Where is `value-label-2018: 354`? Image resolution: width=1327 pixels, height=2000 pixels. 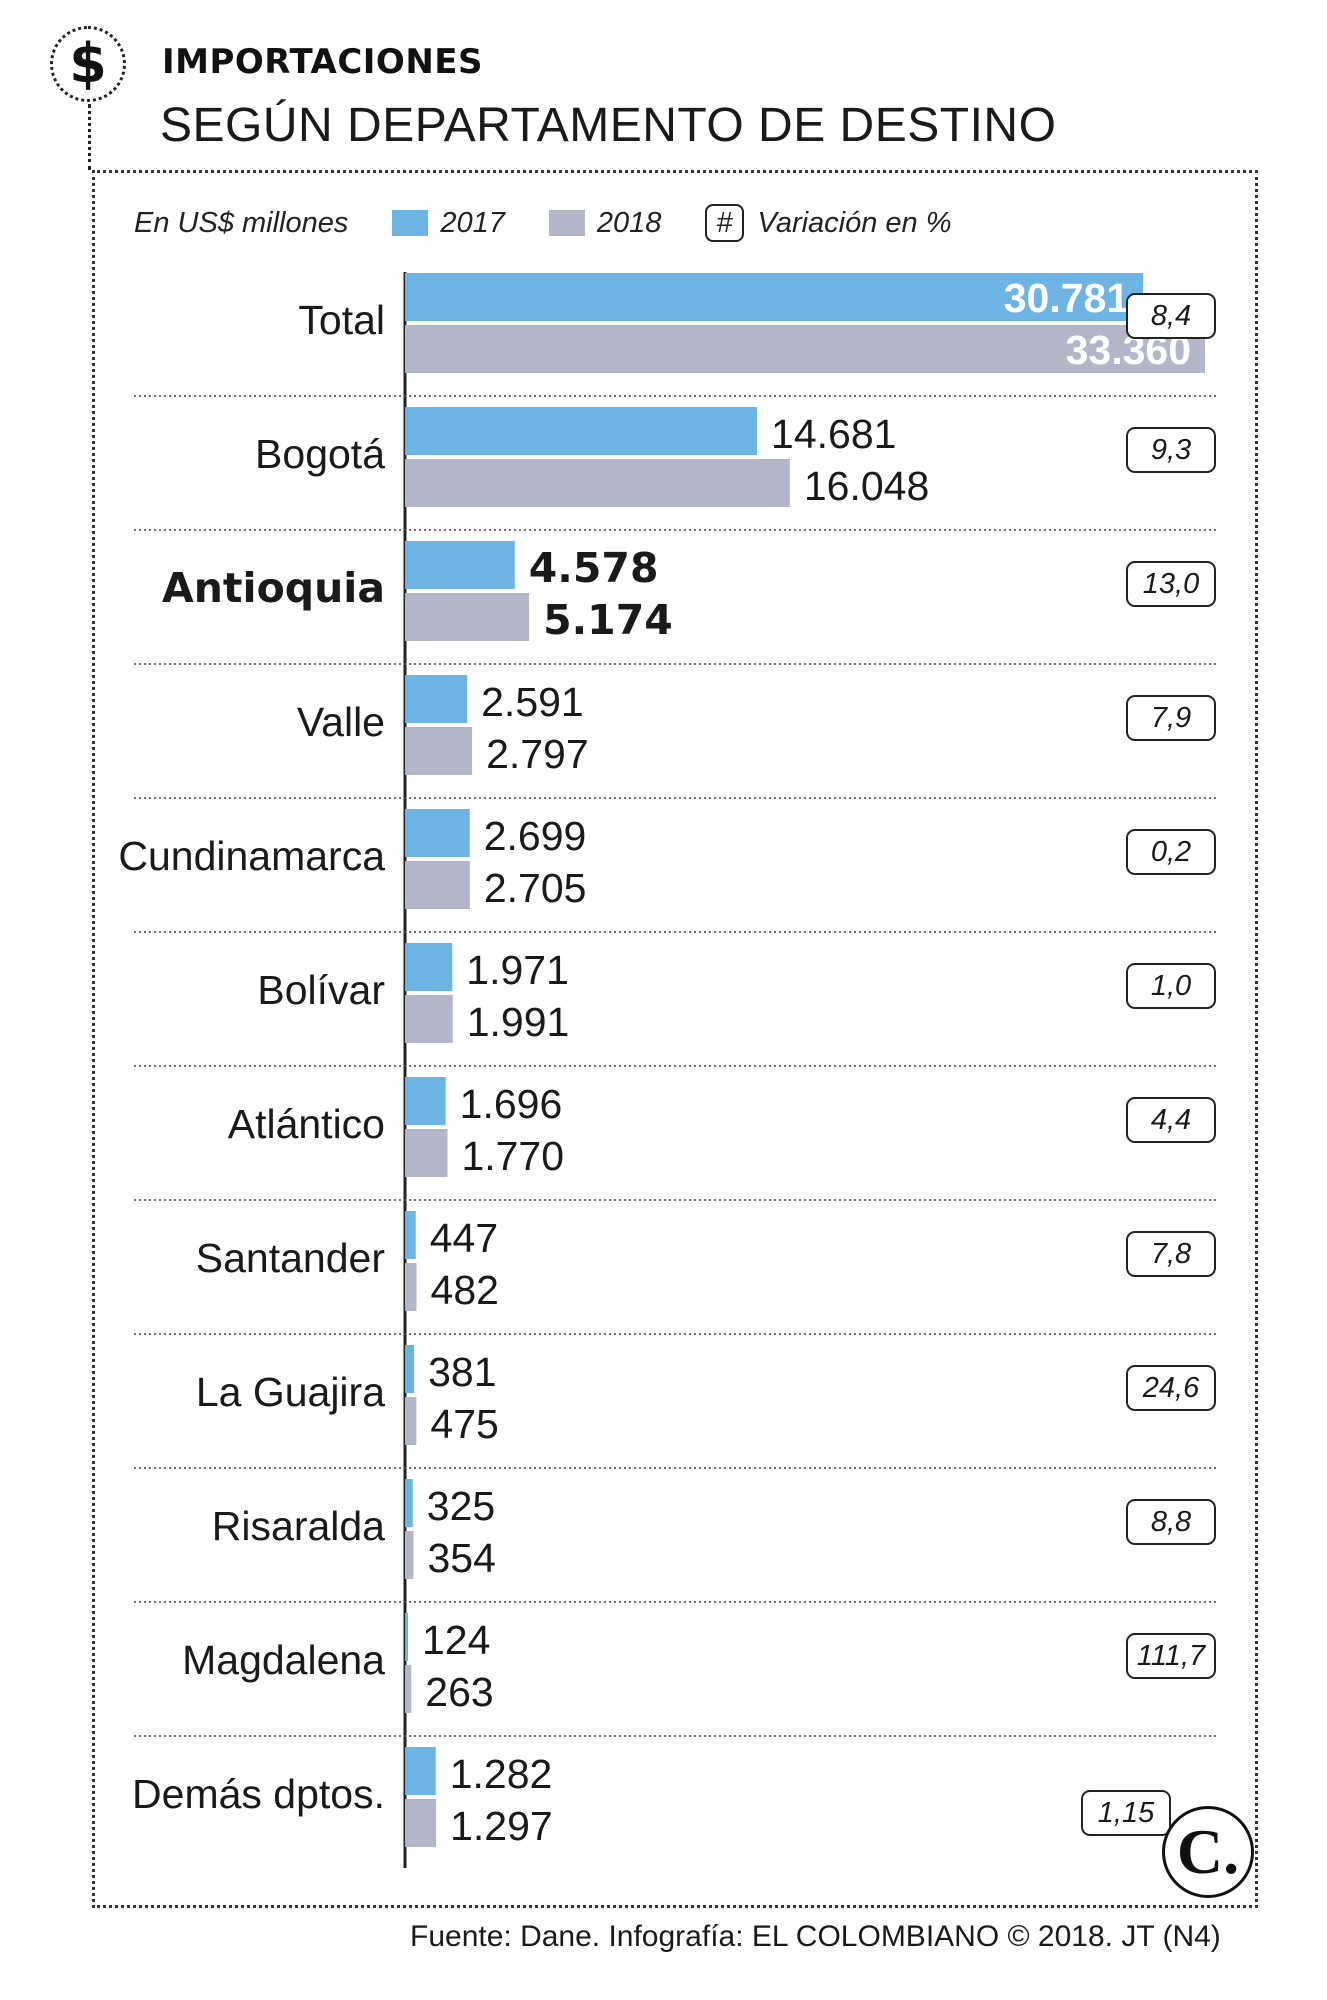
value-label-2018: 354 is located at coordinates (461, 1558).